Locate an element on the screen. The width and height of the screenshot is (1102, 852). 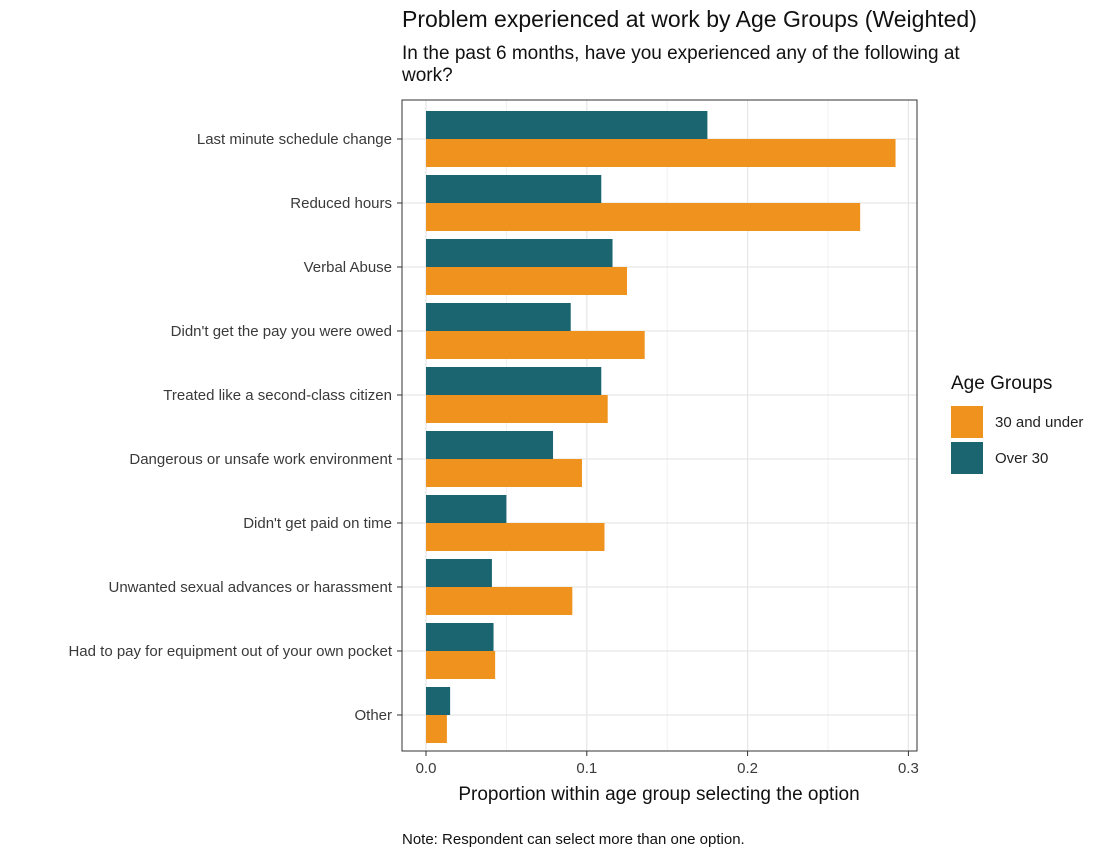
y-tick-label: Verbal Abuse is located at coordinates (348, 267).